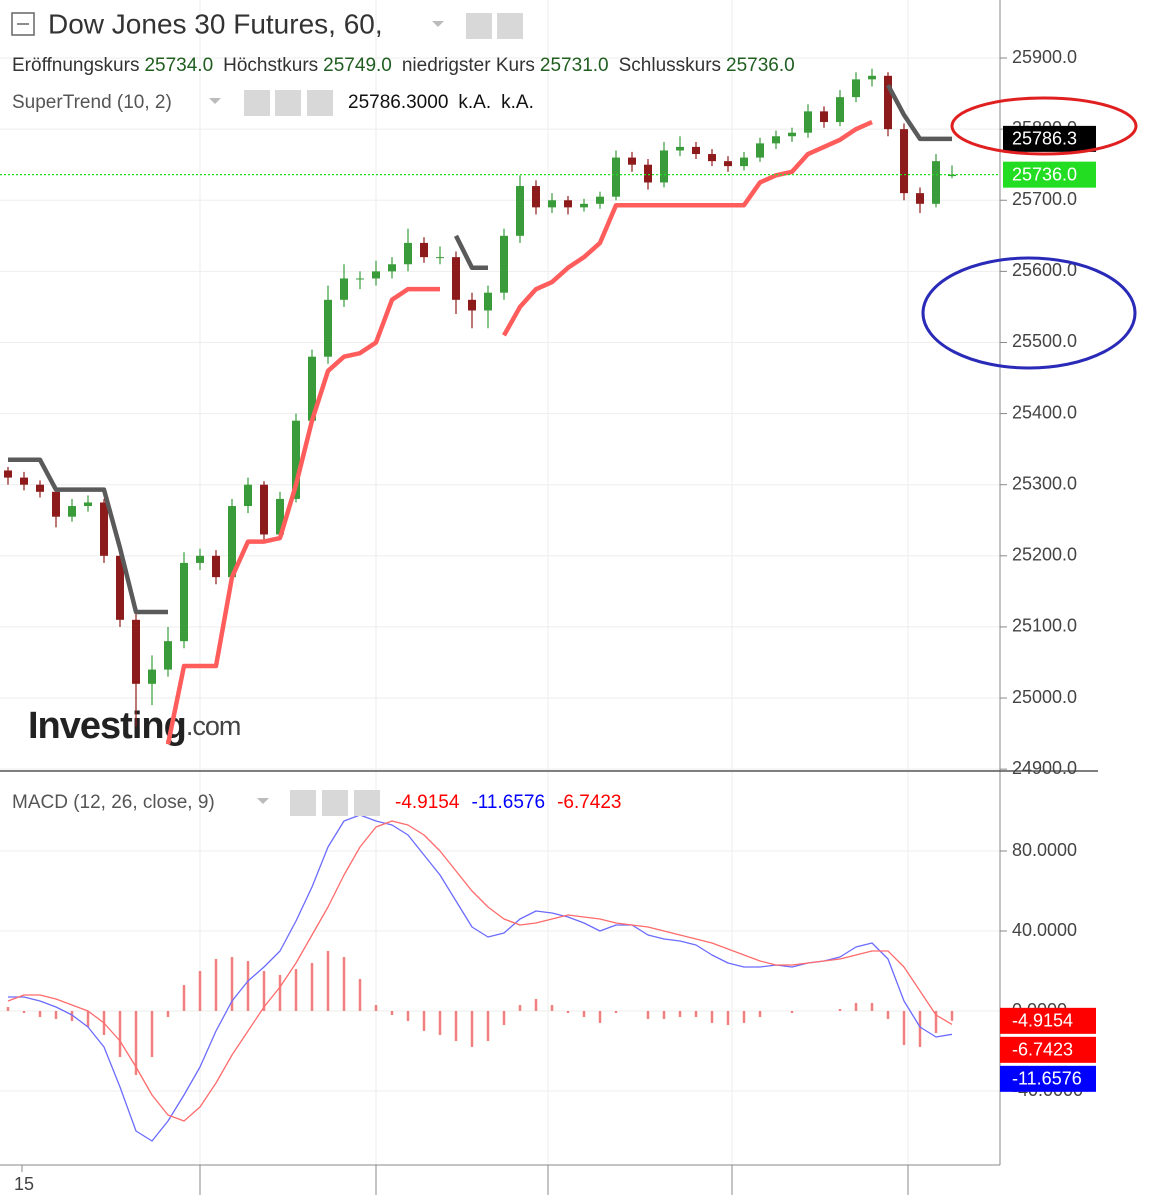  I want to click on indicator-name: SuperTrend (10, 2), so click(92, 102).